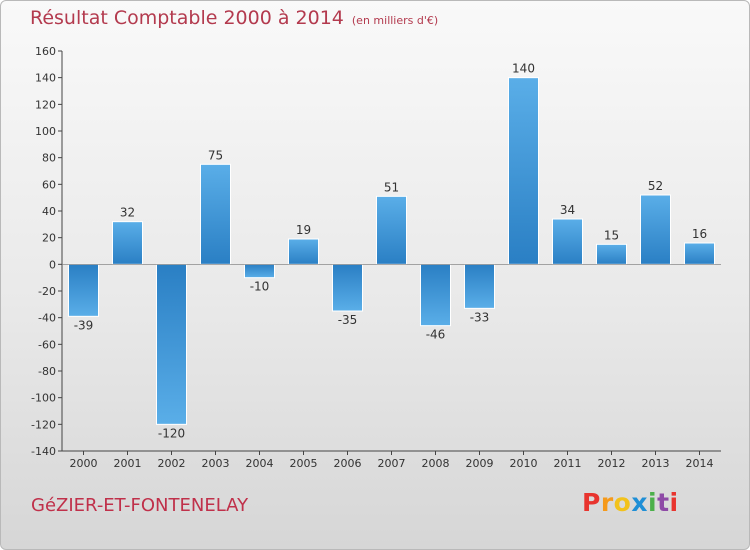 This screenshot has height=550, width=750. Describe the element at coordinates (591, 502) in the screenshot. I see `logo-letter: P` at that location.